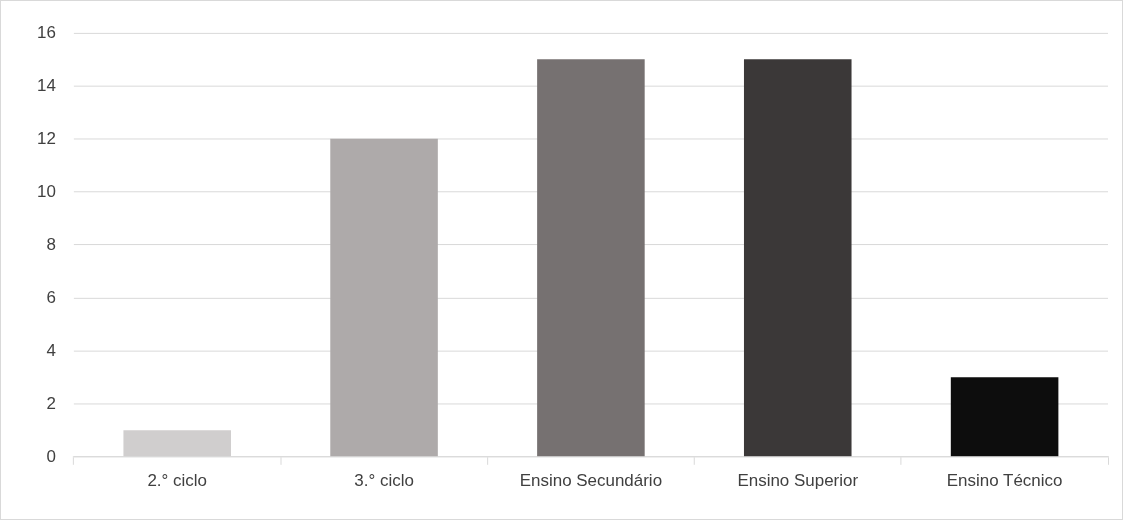 The width and height of the screenshot is (1123, 520). What do you see at coordinates (46, 191) in the screenshot?
I see `y-tick-label: 10` at bounding box center [46, 191].